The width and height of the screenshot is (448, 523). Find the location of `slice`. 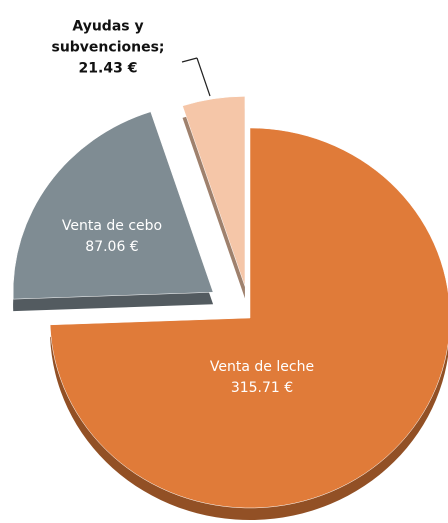

slice is located at coordinates (214, 191).